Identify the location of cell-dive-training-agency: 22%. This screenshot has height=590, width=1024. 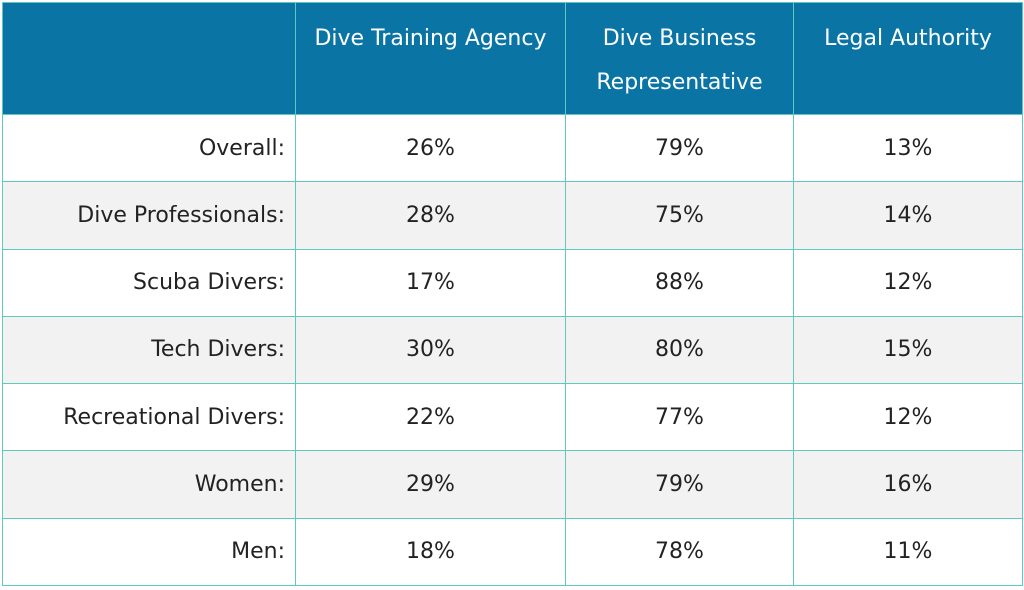
(430, 417).